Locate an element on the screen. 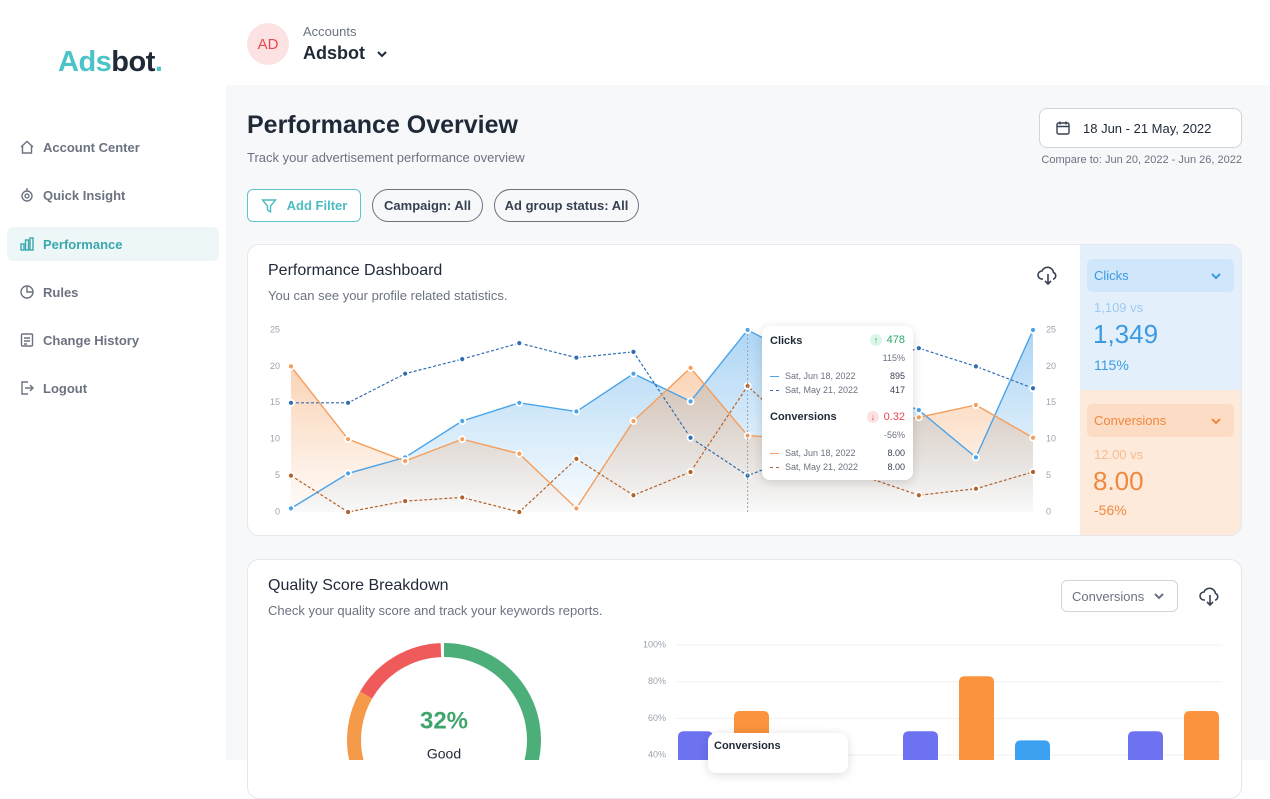 This screenshot has height=799, width=1270. y-tick-label: 25 is located at coordinates (275, 329).